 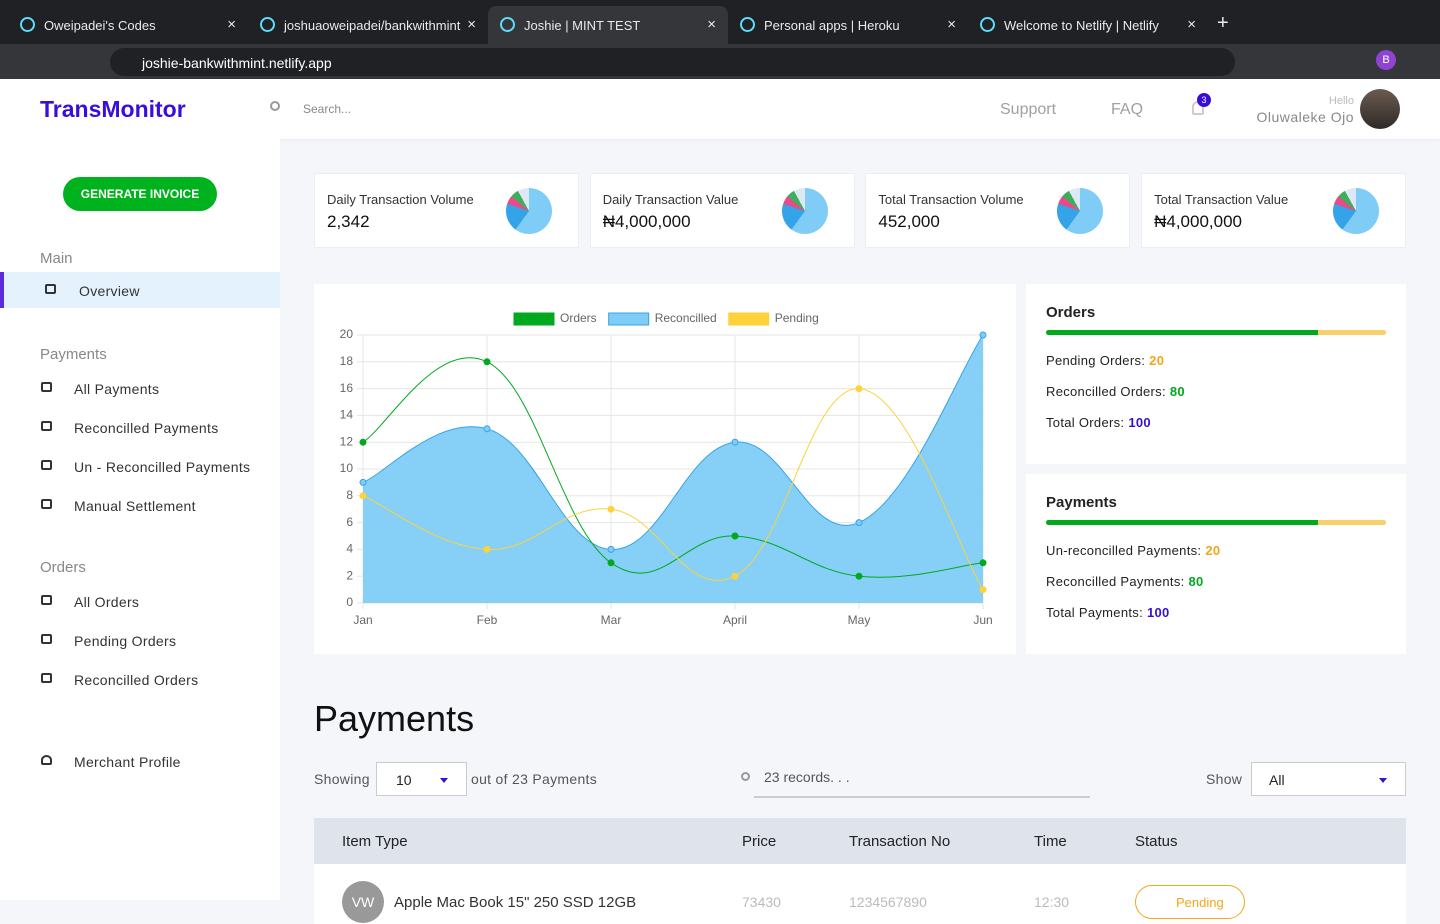 What do you see at coordinates (759, 841) in the screenshot?
I see `column-header: Price` at bounding box center [759, 841].